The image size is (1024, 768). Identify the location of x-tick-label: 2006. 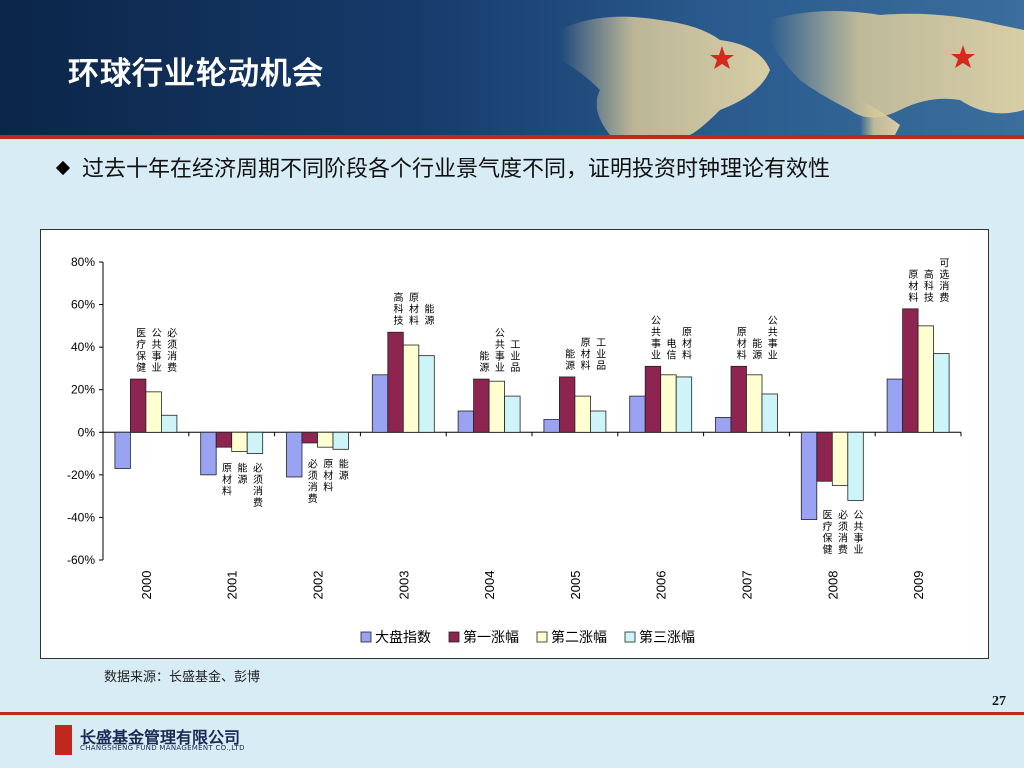
(661, 585).